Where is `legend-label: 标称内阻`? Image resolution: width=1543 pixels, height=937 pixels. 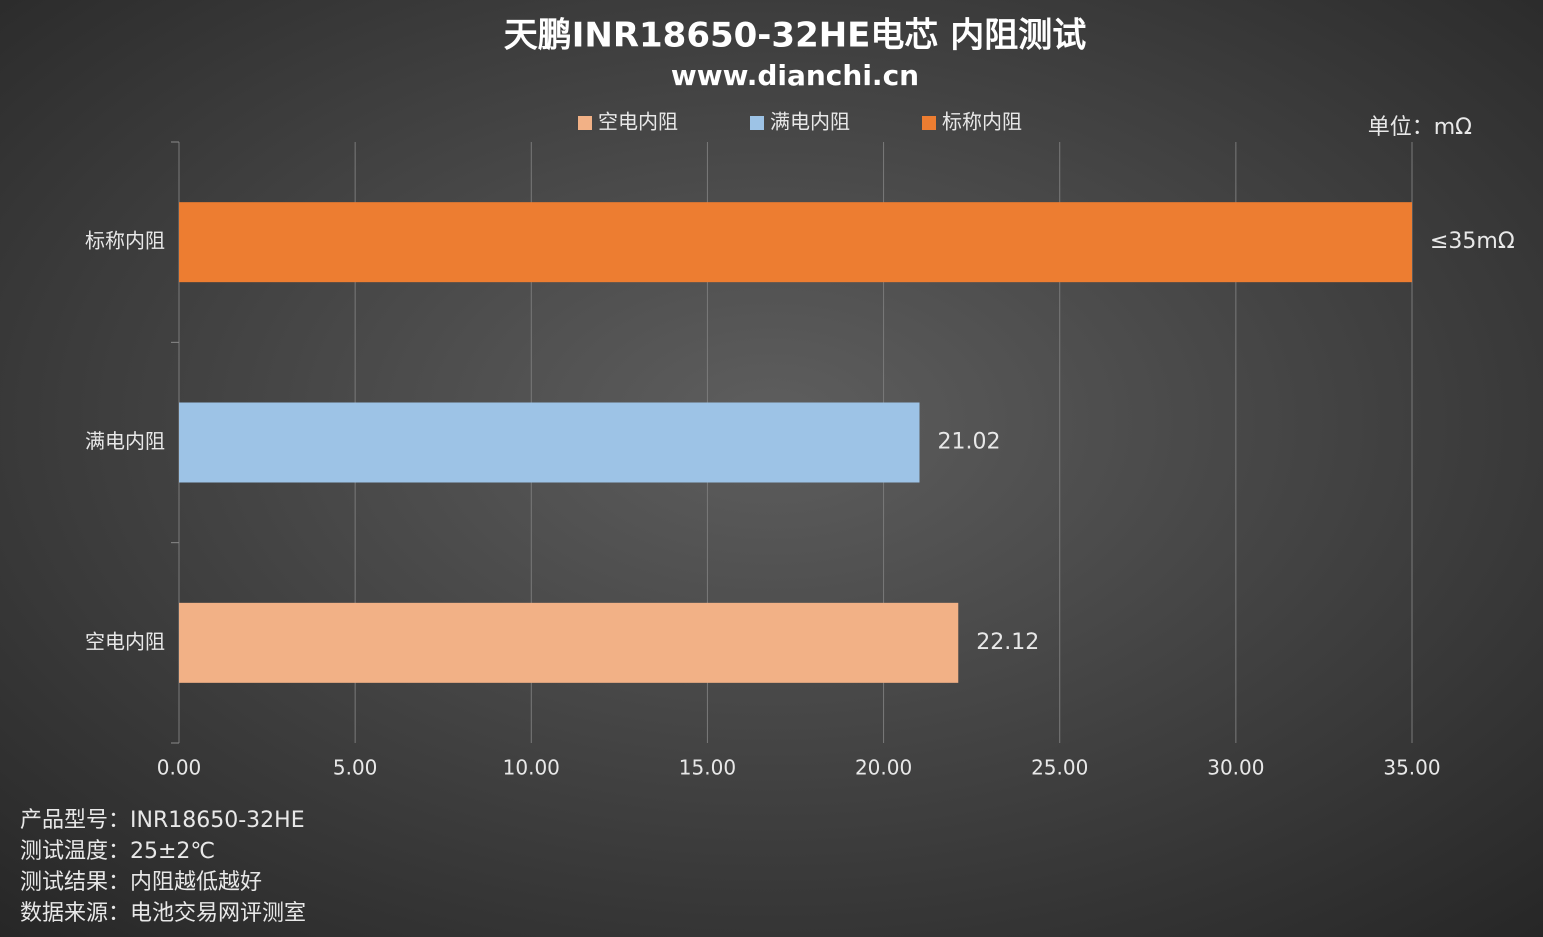
legend-label: 标称内阻 is located at coordinates (982, 122).